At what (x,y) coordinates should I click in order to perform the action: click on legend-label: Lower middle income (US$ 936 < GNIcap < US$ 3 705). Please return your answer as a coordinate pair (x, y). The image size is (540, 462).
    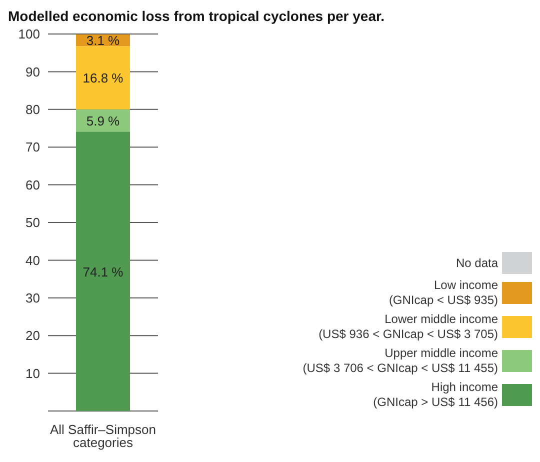
    Looking at the image, I should click on (408, 327).